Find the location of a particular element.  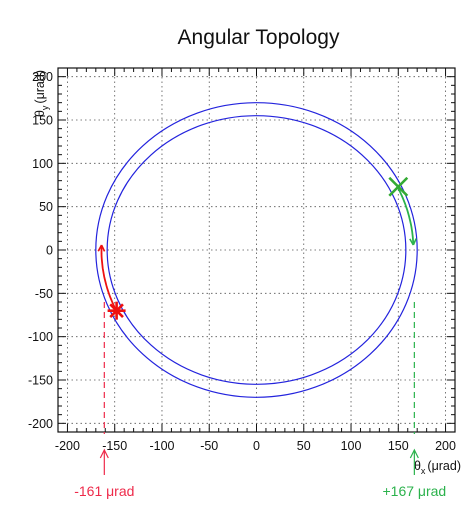

y-tick-label: 50 is located at coordinates (46, 207).